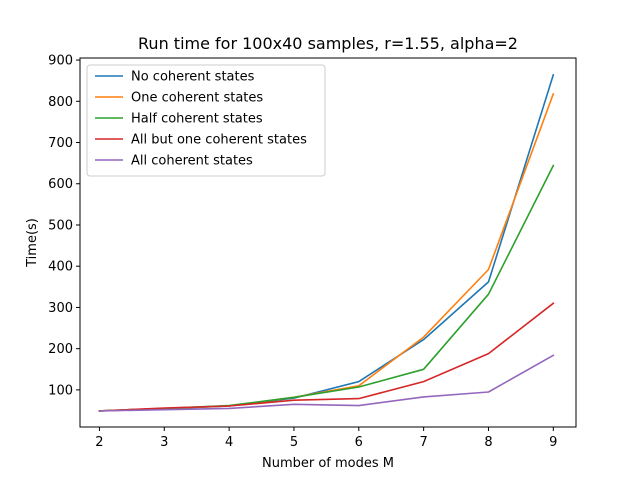  What do you see at coordinates (60, 143) in the screenshot?
I see `y-tick-label: 700` at bounding box center [60, 143].